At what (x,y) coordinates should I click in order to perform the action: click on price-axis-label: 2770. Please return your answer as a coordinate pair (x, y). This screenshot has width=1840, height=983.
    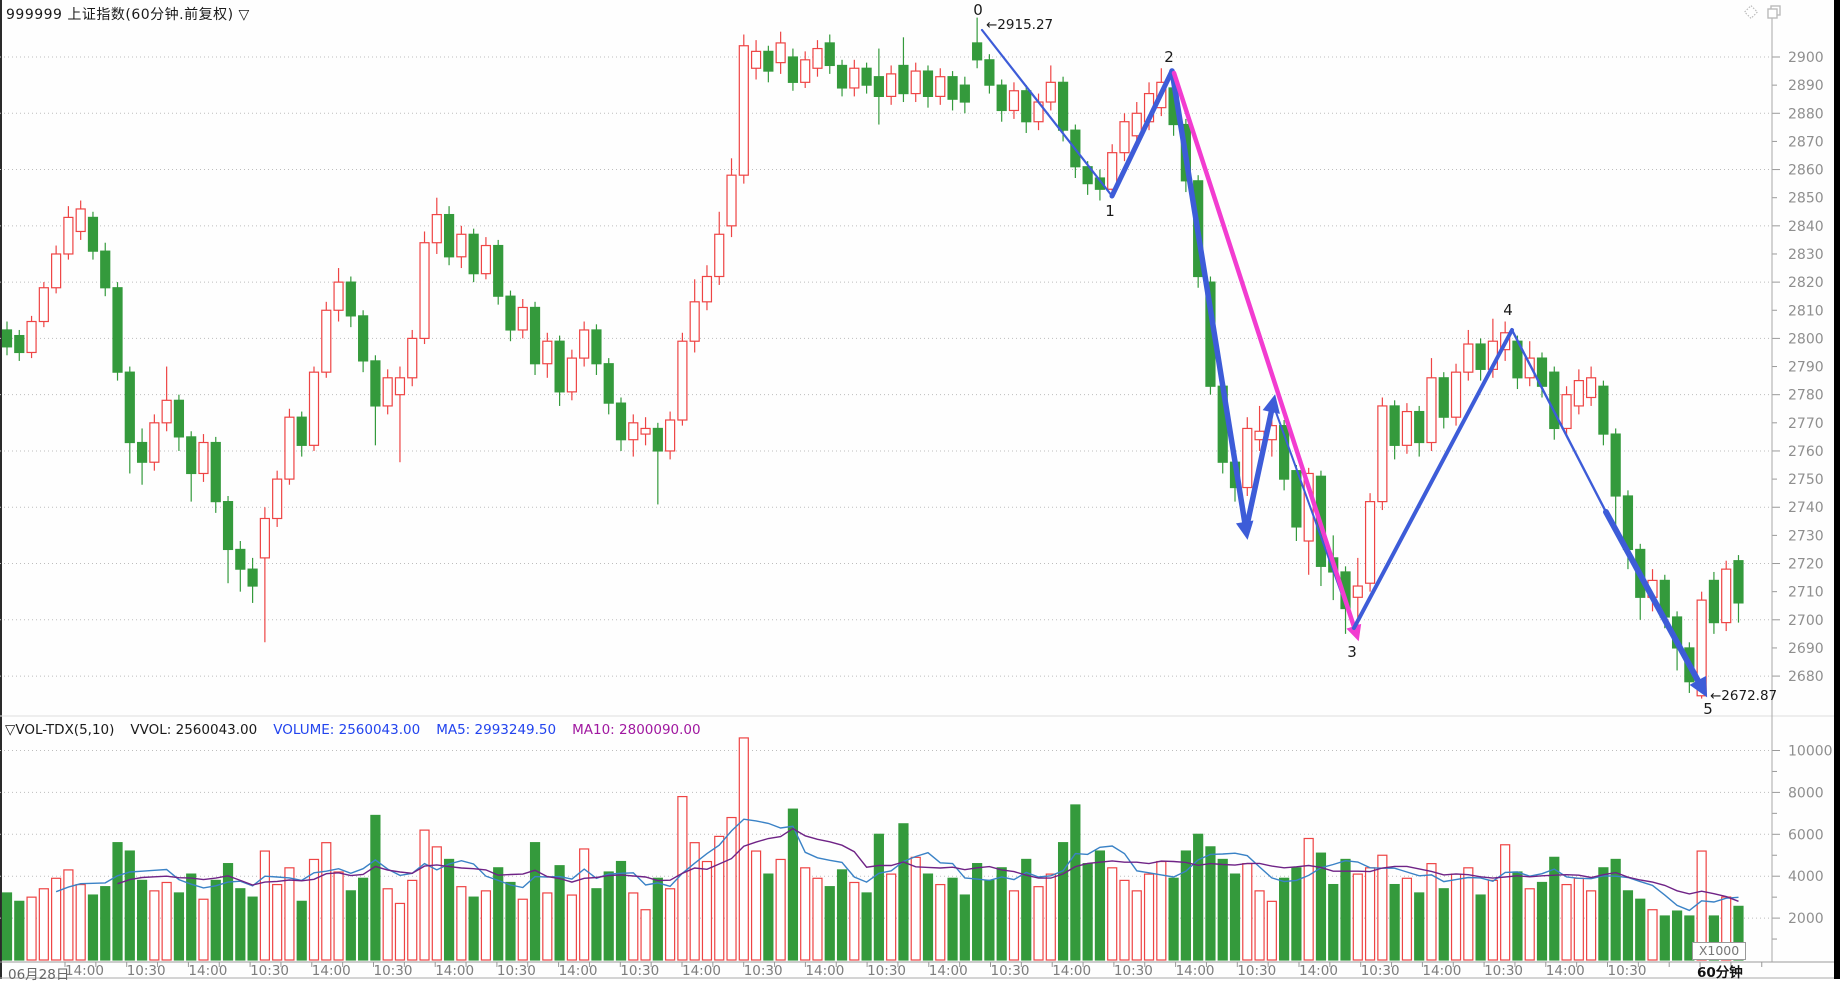
    Looking at the image, I should click on (1806, 424).